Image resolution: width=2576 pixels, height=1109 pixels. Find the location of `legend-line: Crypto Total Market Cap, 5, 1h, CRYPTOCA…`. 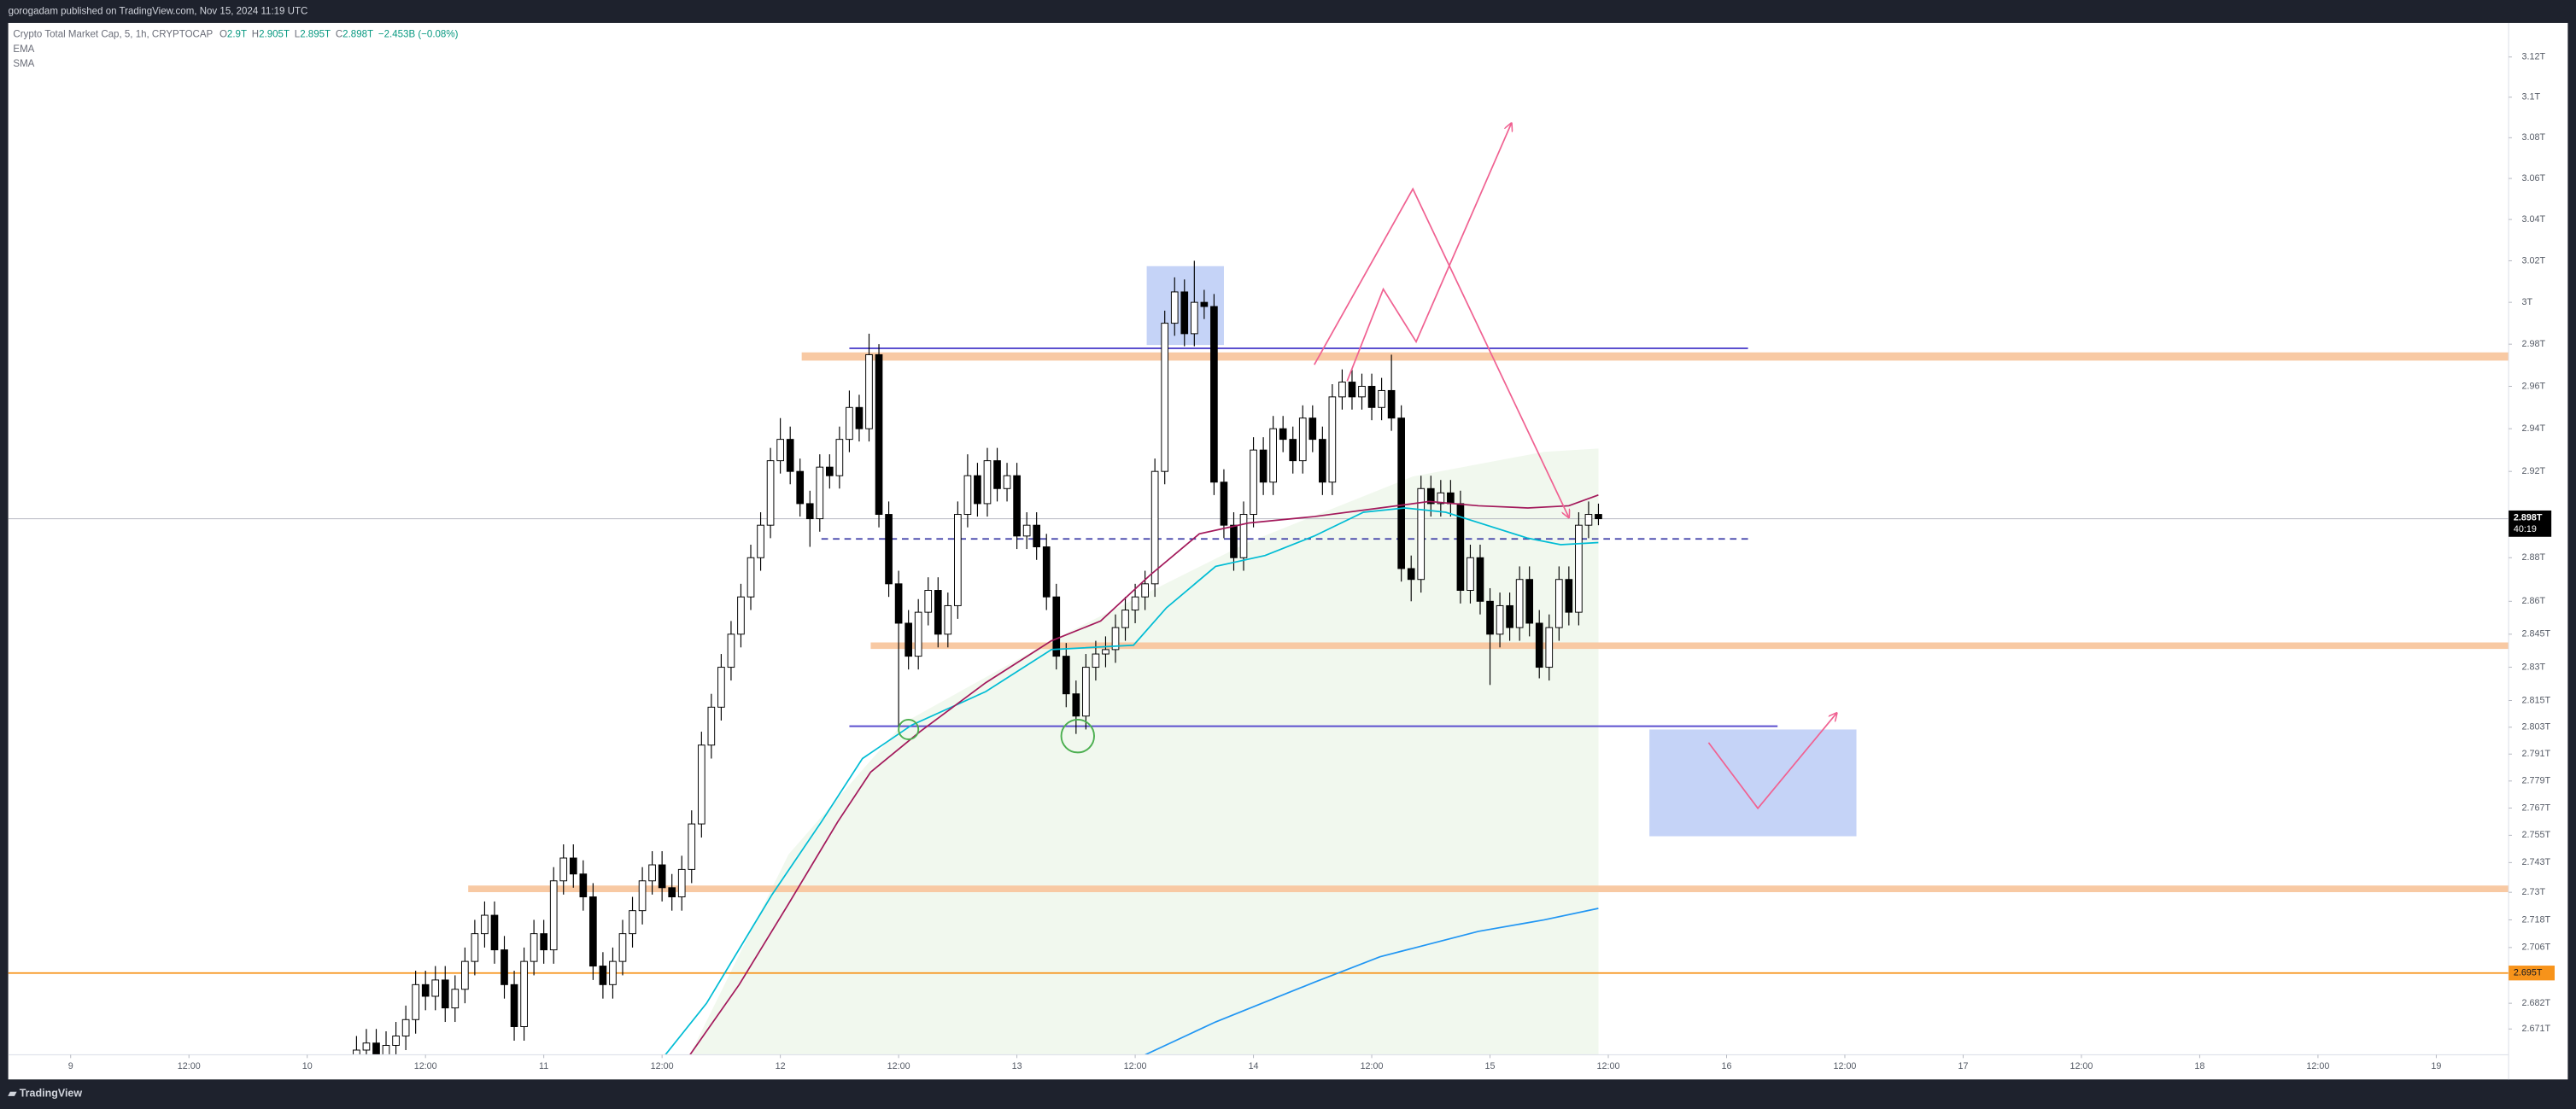

legend-line: Crypto Total Market Cap, 5, 1h, CRYPTOCA… is located at coordinates (235, 34).